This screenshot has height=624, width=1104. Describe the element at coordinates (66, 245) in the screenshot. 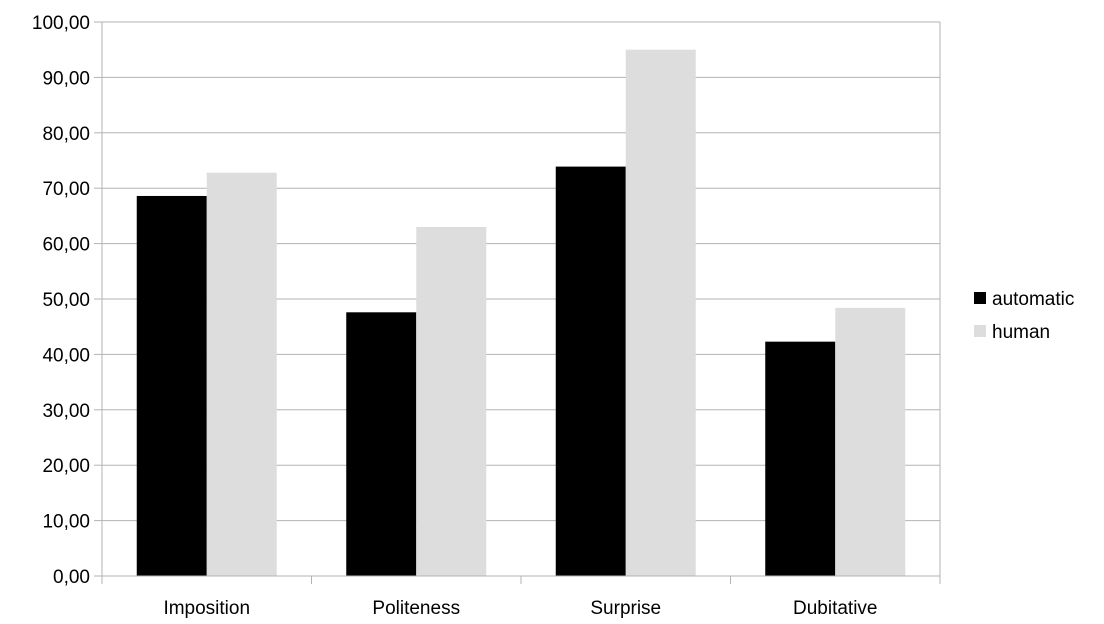

I see `y-tick-label: 60,00` at that location.